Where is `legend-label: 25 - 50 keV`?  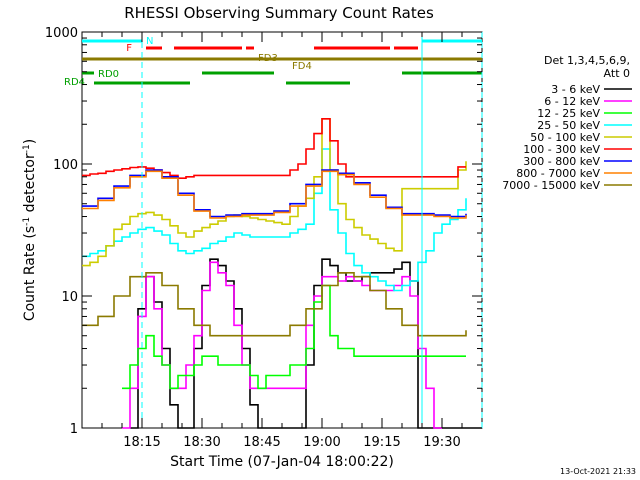
legend-label: 25 - 50 keV is located at coordinates (568, 125).